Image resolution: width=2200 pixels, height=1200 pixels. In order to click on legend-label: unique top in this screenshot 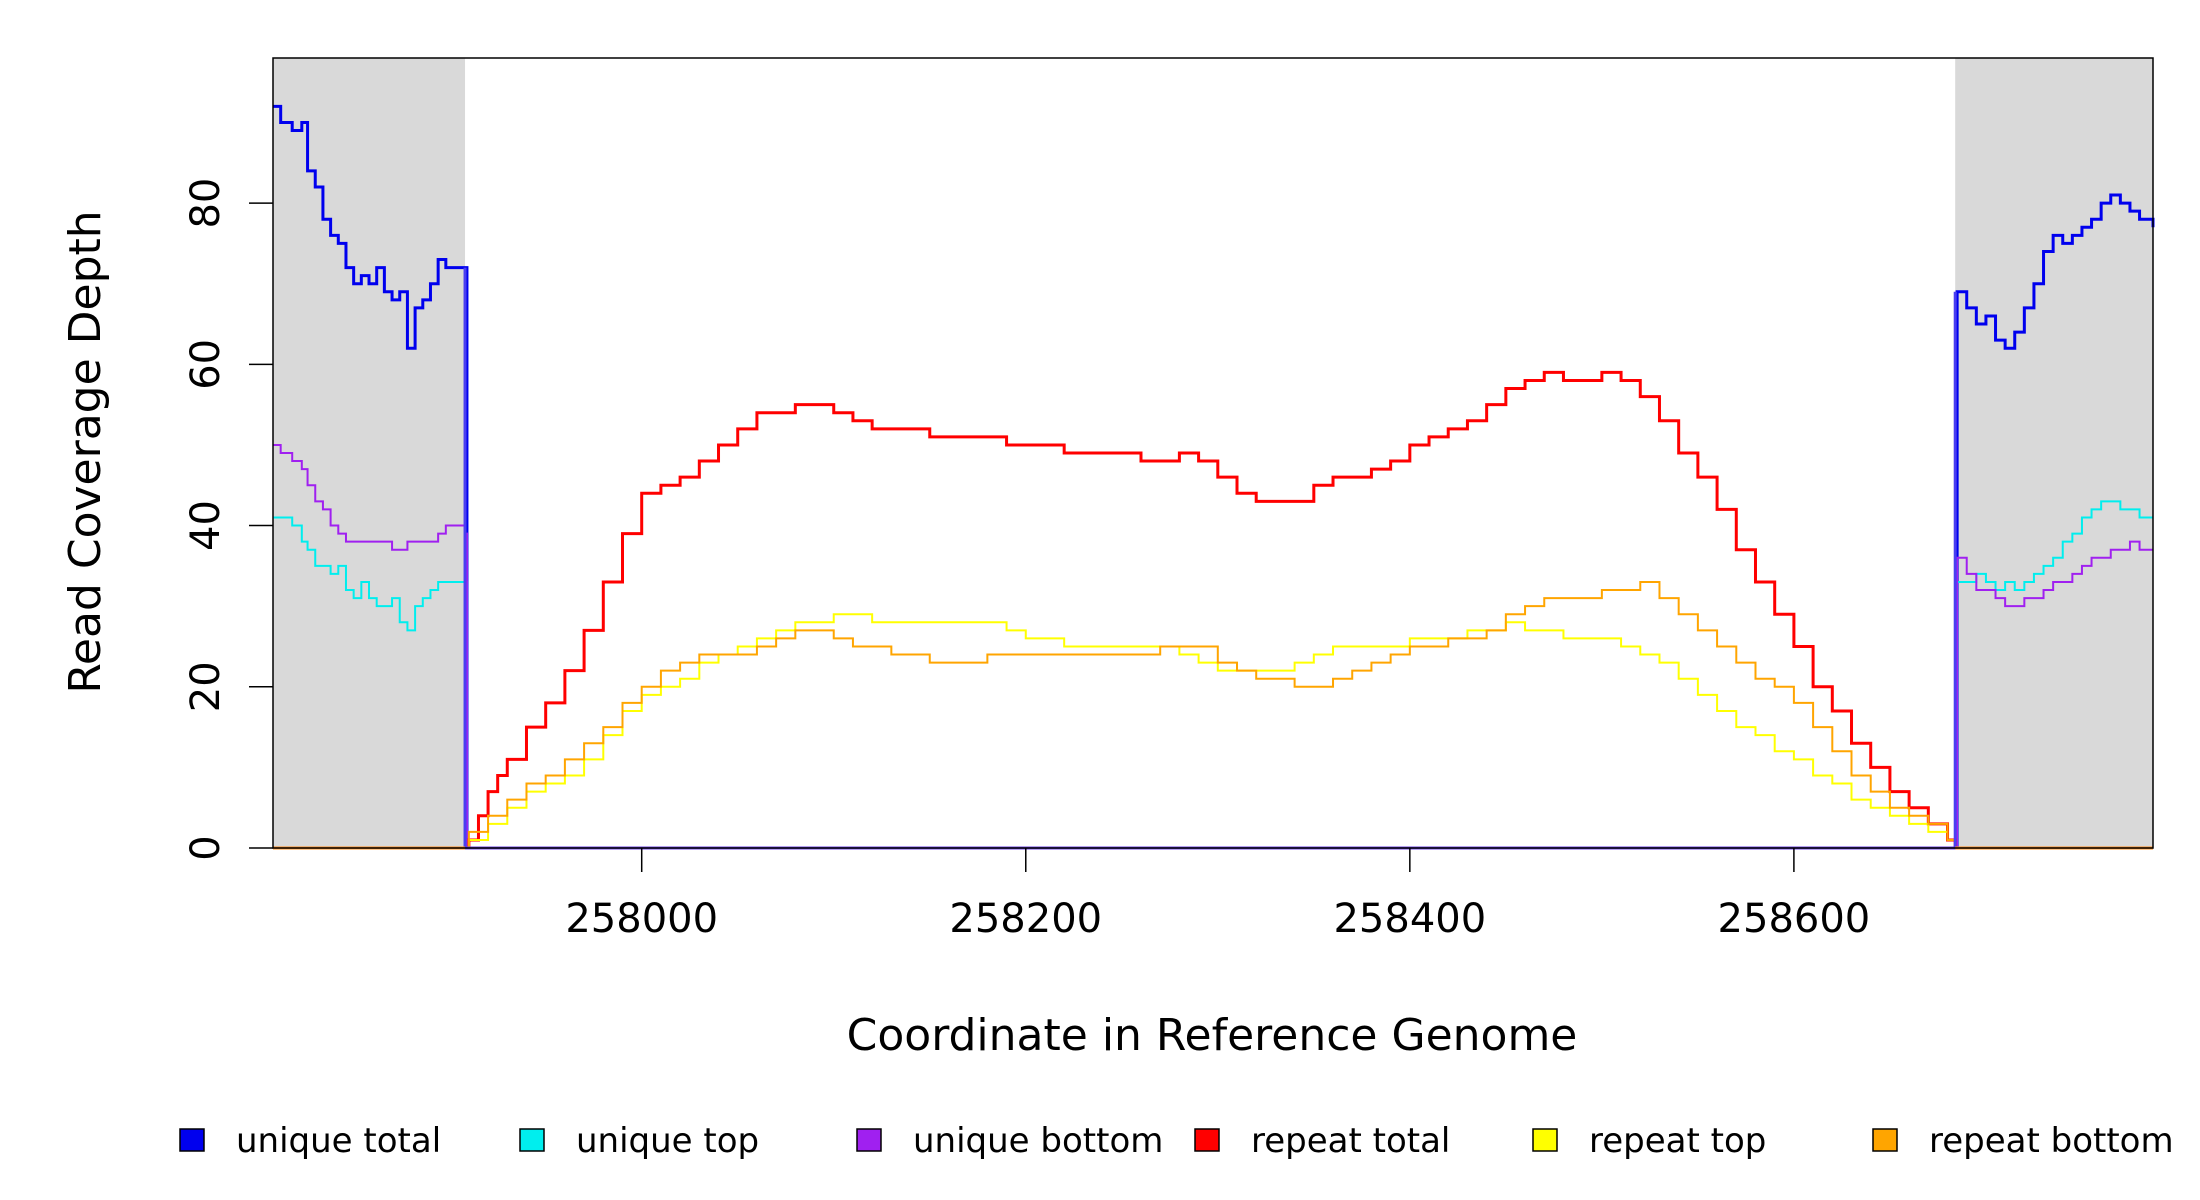, I will do `click(667, 1141)`.